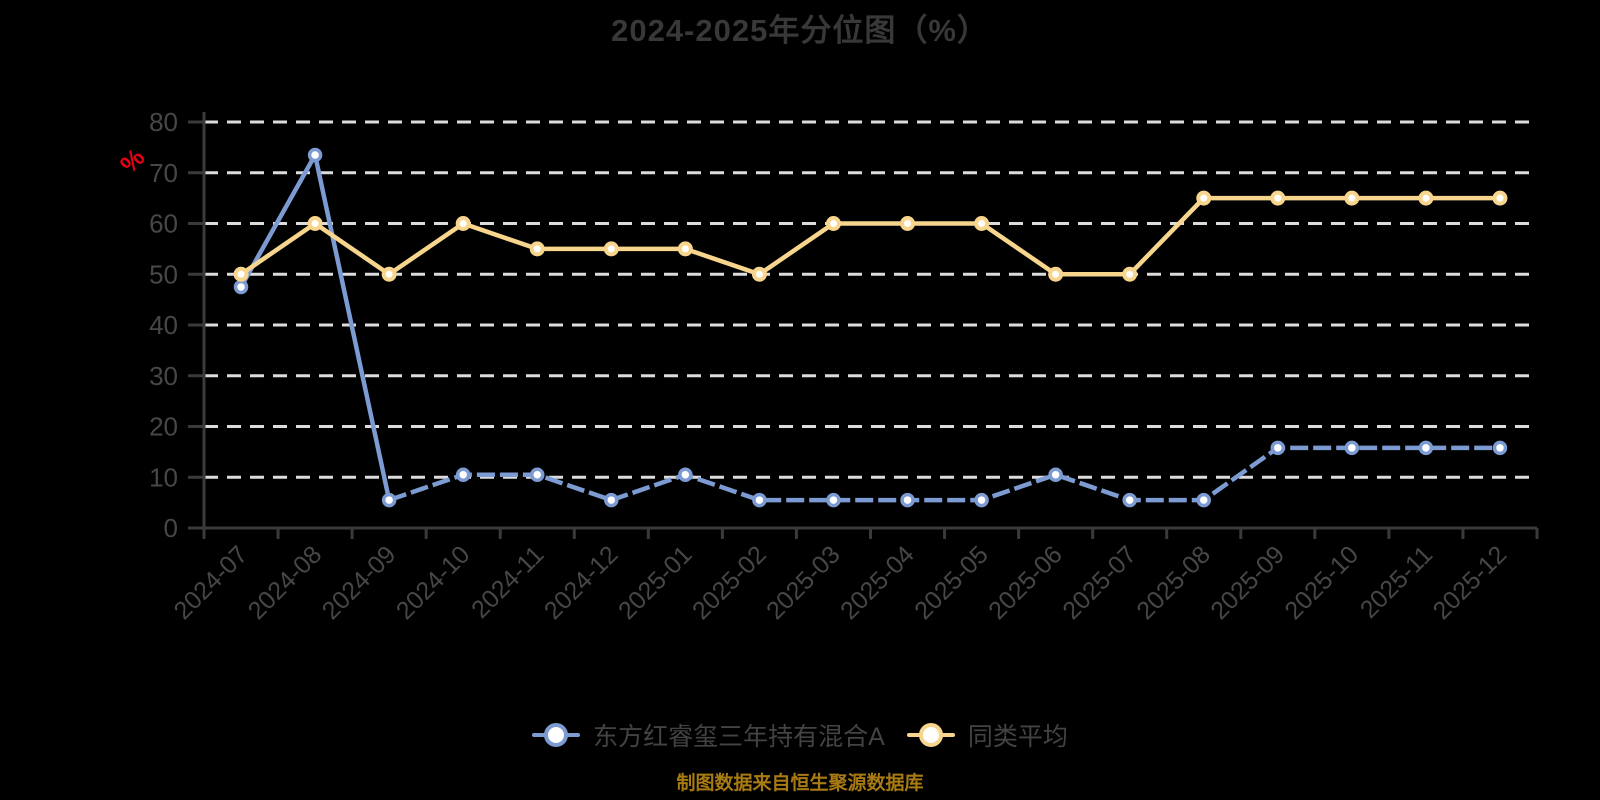 This screenshot has width=1600, height=800. Describe the element at coordinates (433, 582) in the screenshot. I see `x-tick-label-2024-10: 2024-10` at that location.